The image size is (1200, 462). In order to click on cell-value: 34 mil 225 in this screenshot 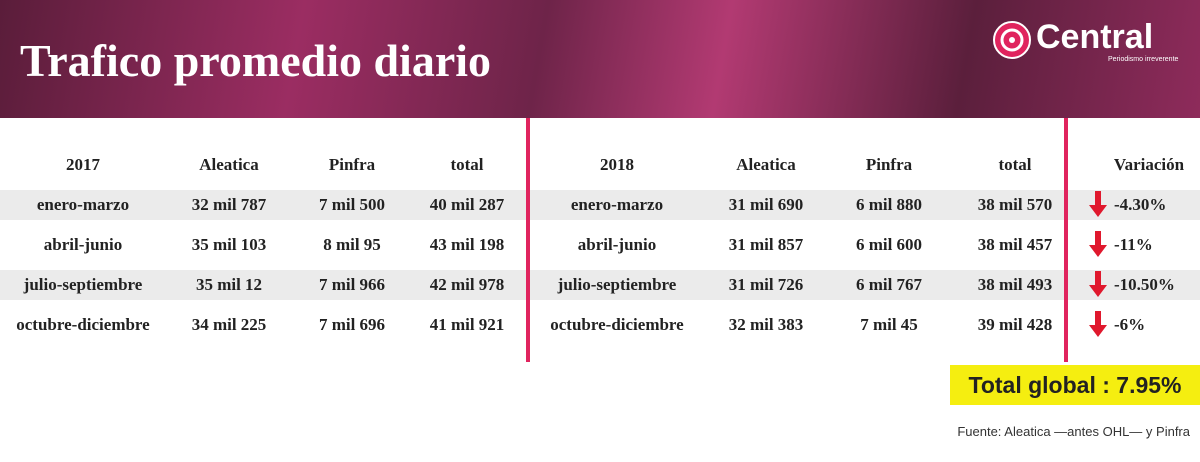, I will do `click(229, 324)`.